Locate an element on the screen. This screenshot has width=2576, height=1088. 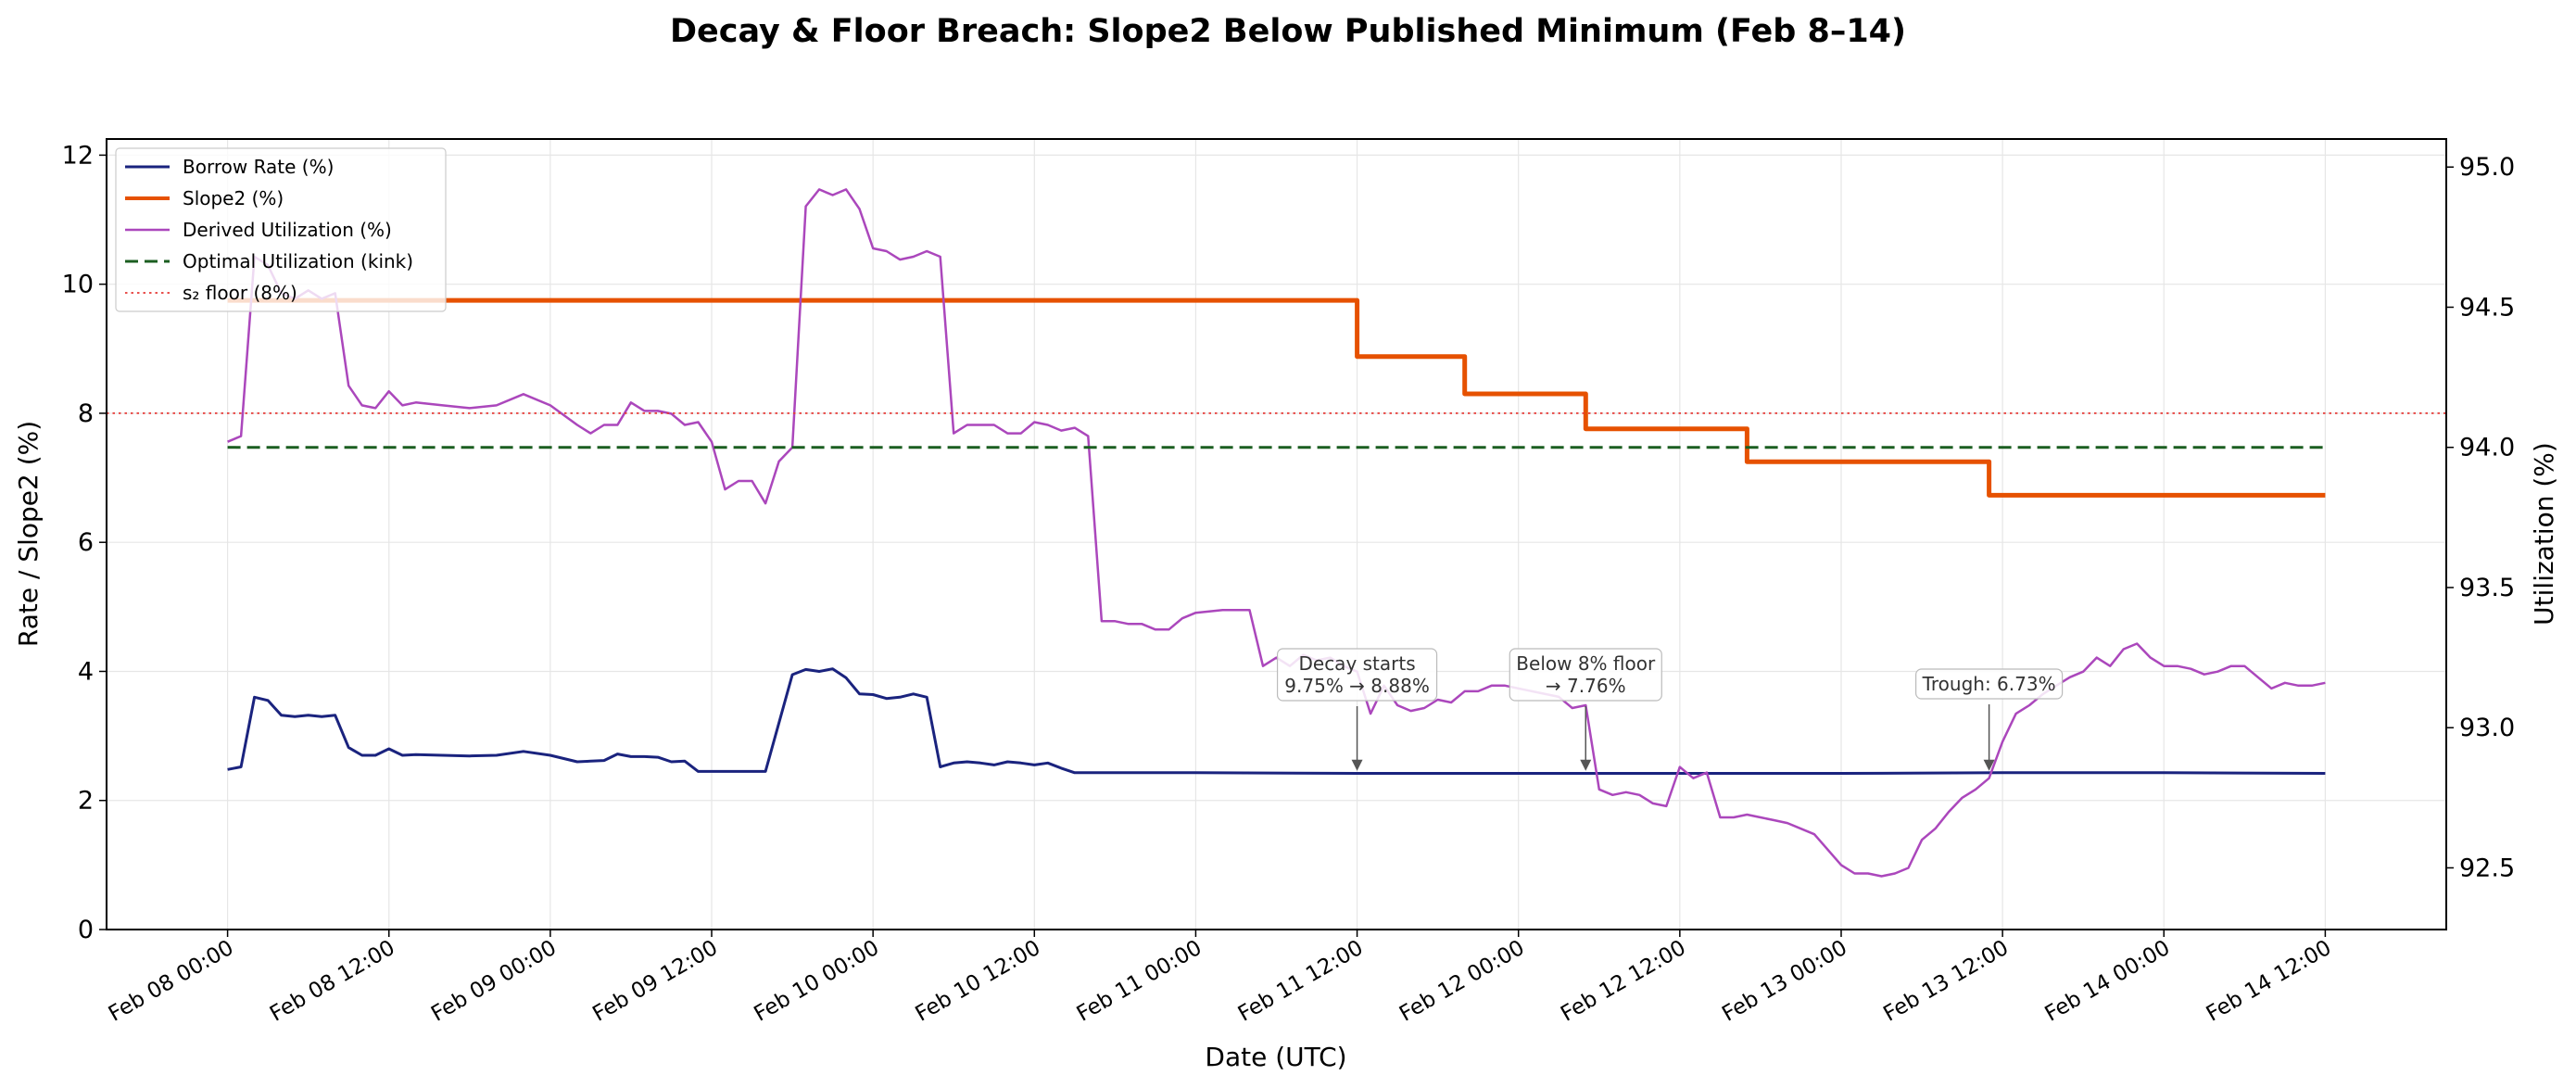
x-tick-label: Feb 10 12:00 is located at coordinates (978, 982).